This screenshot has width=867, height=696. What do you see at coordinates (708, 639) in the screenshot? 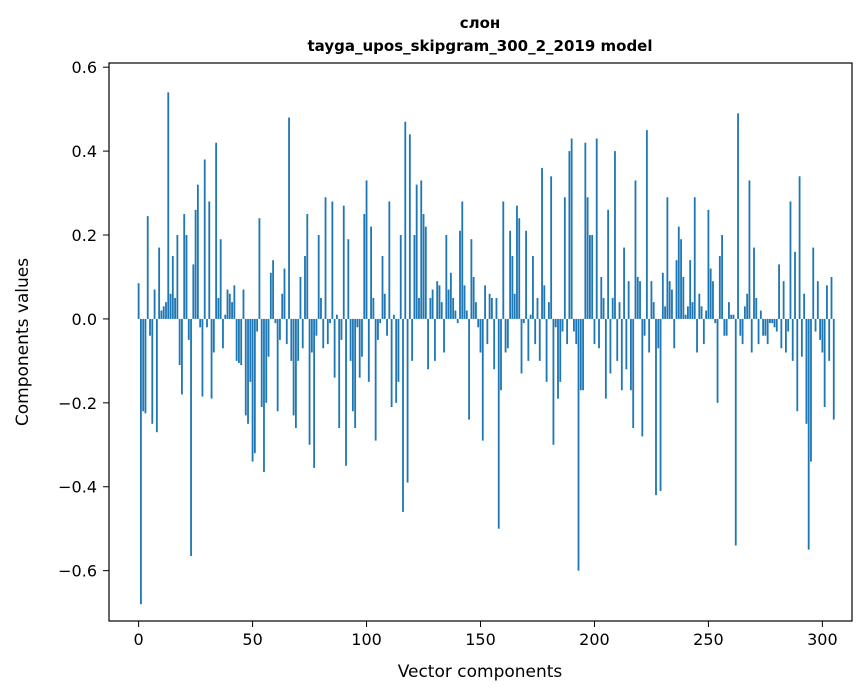
I see `x-tick-label: 250` at bounding box center [708, 639].